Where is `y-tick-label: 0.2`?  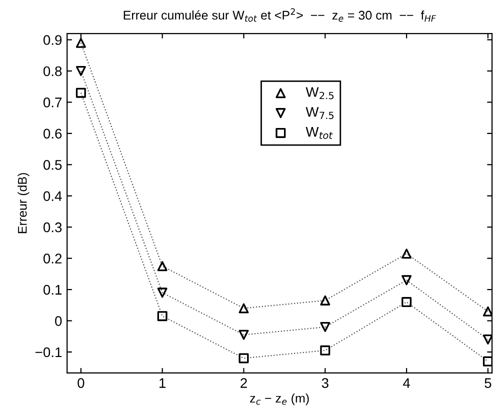 y-tick-label: 0.2 is located at coordinates (52, 259).